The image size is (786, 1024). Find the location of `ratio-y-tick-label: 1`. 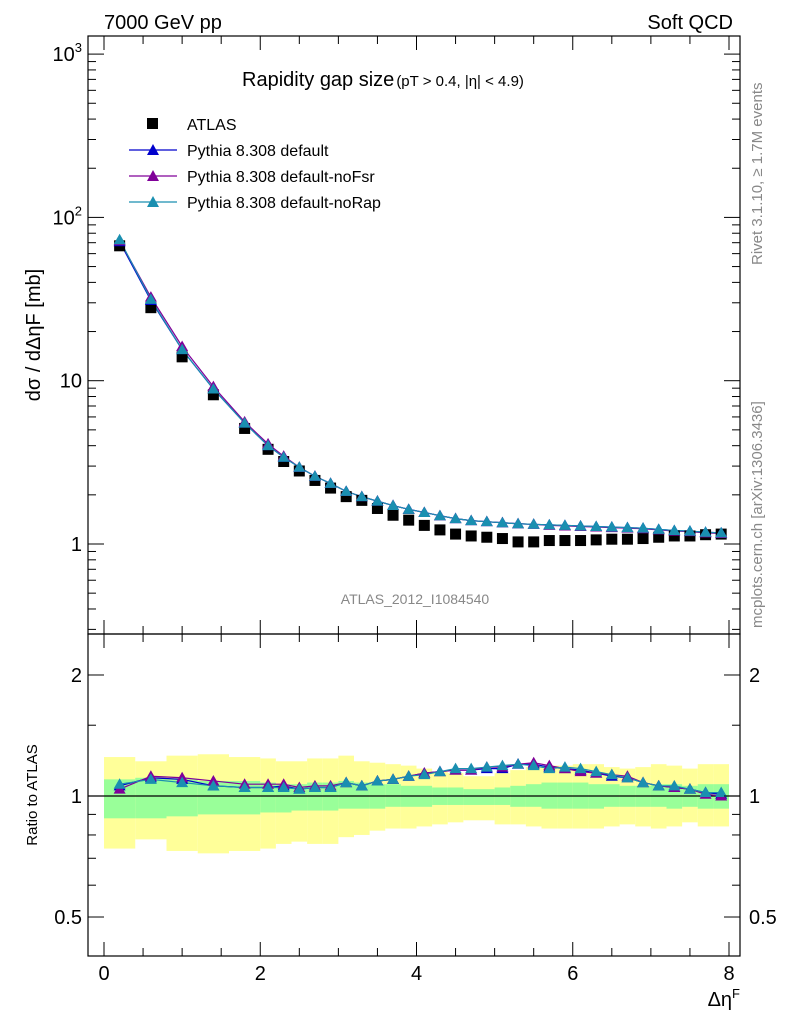

ratio-y-tick-label: 1 is located at coordinates (76, 797).